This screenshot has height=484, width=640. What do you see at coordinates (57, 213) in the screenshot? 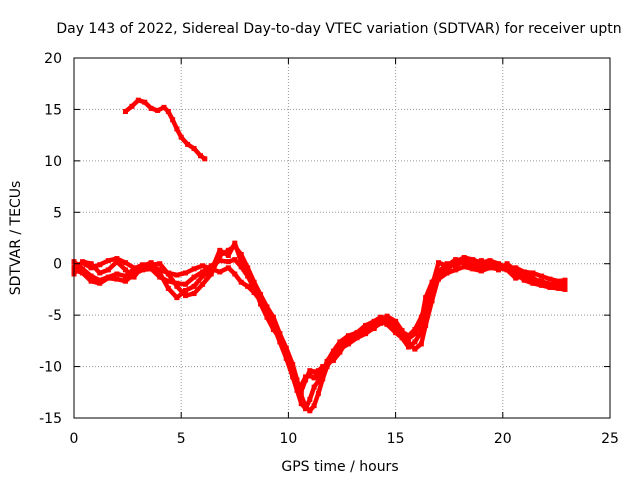
I see `y-tick-label: 5` at bounding box center [57, 213].